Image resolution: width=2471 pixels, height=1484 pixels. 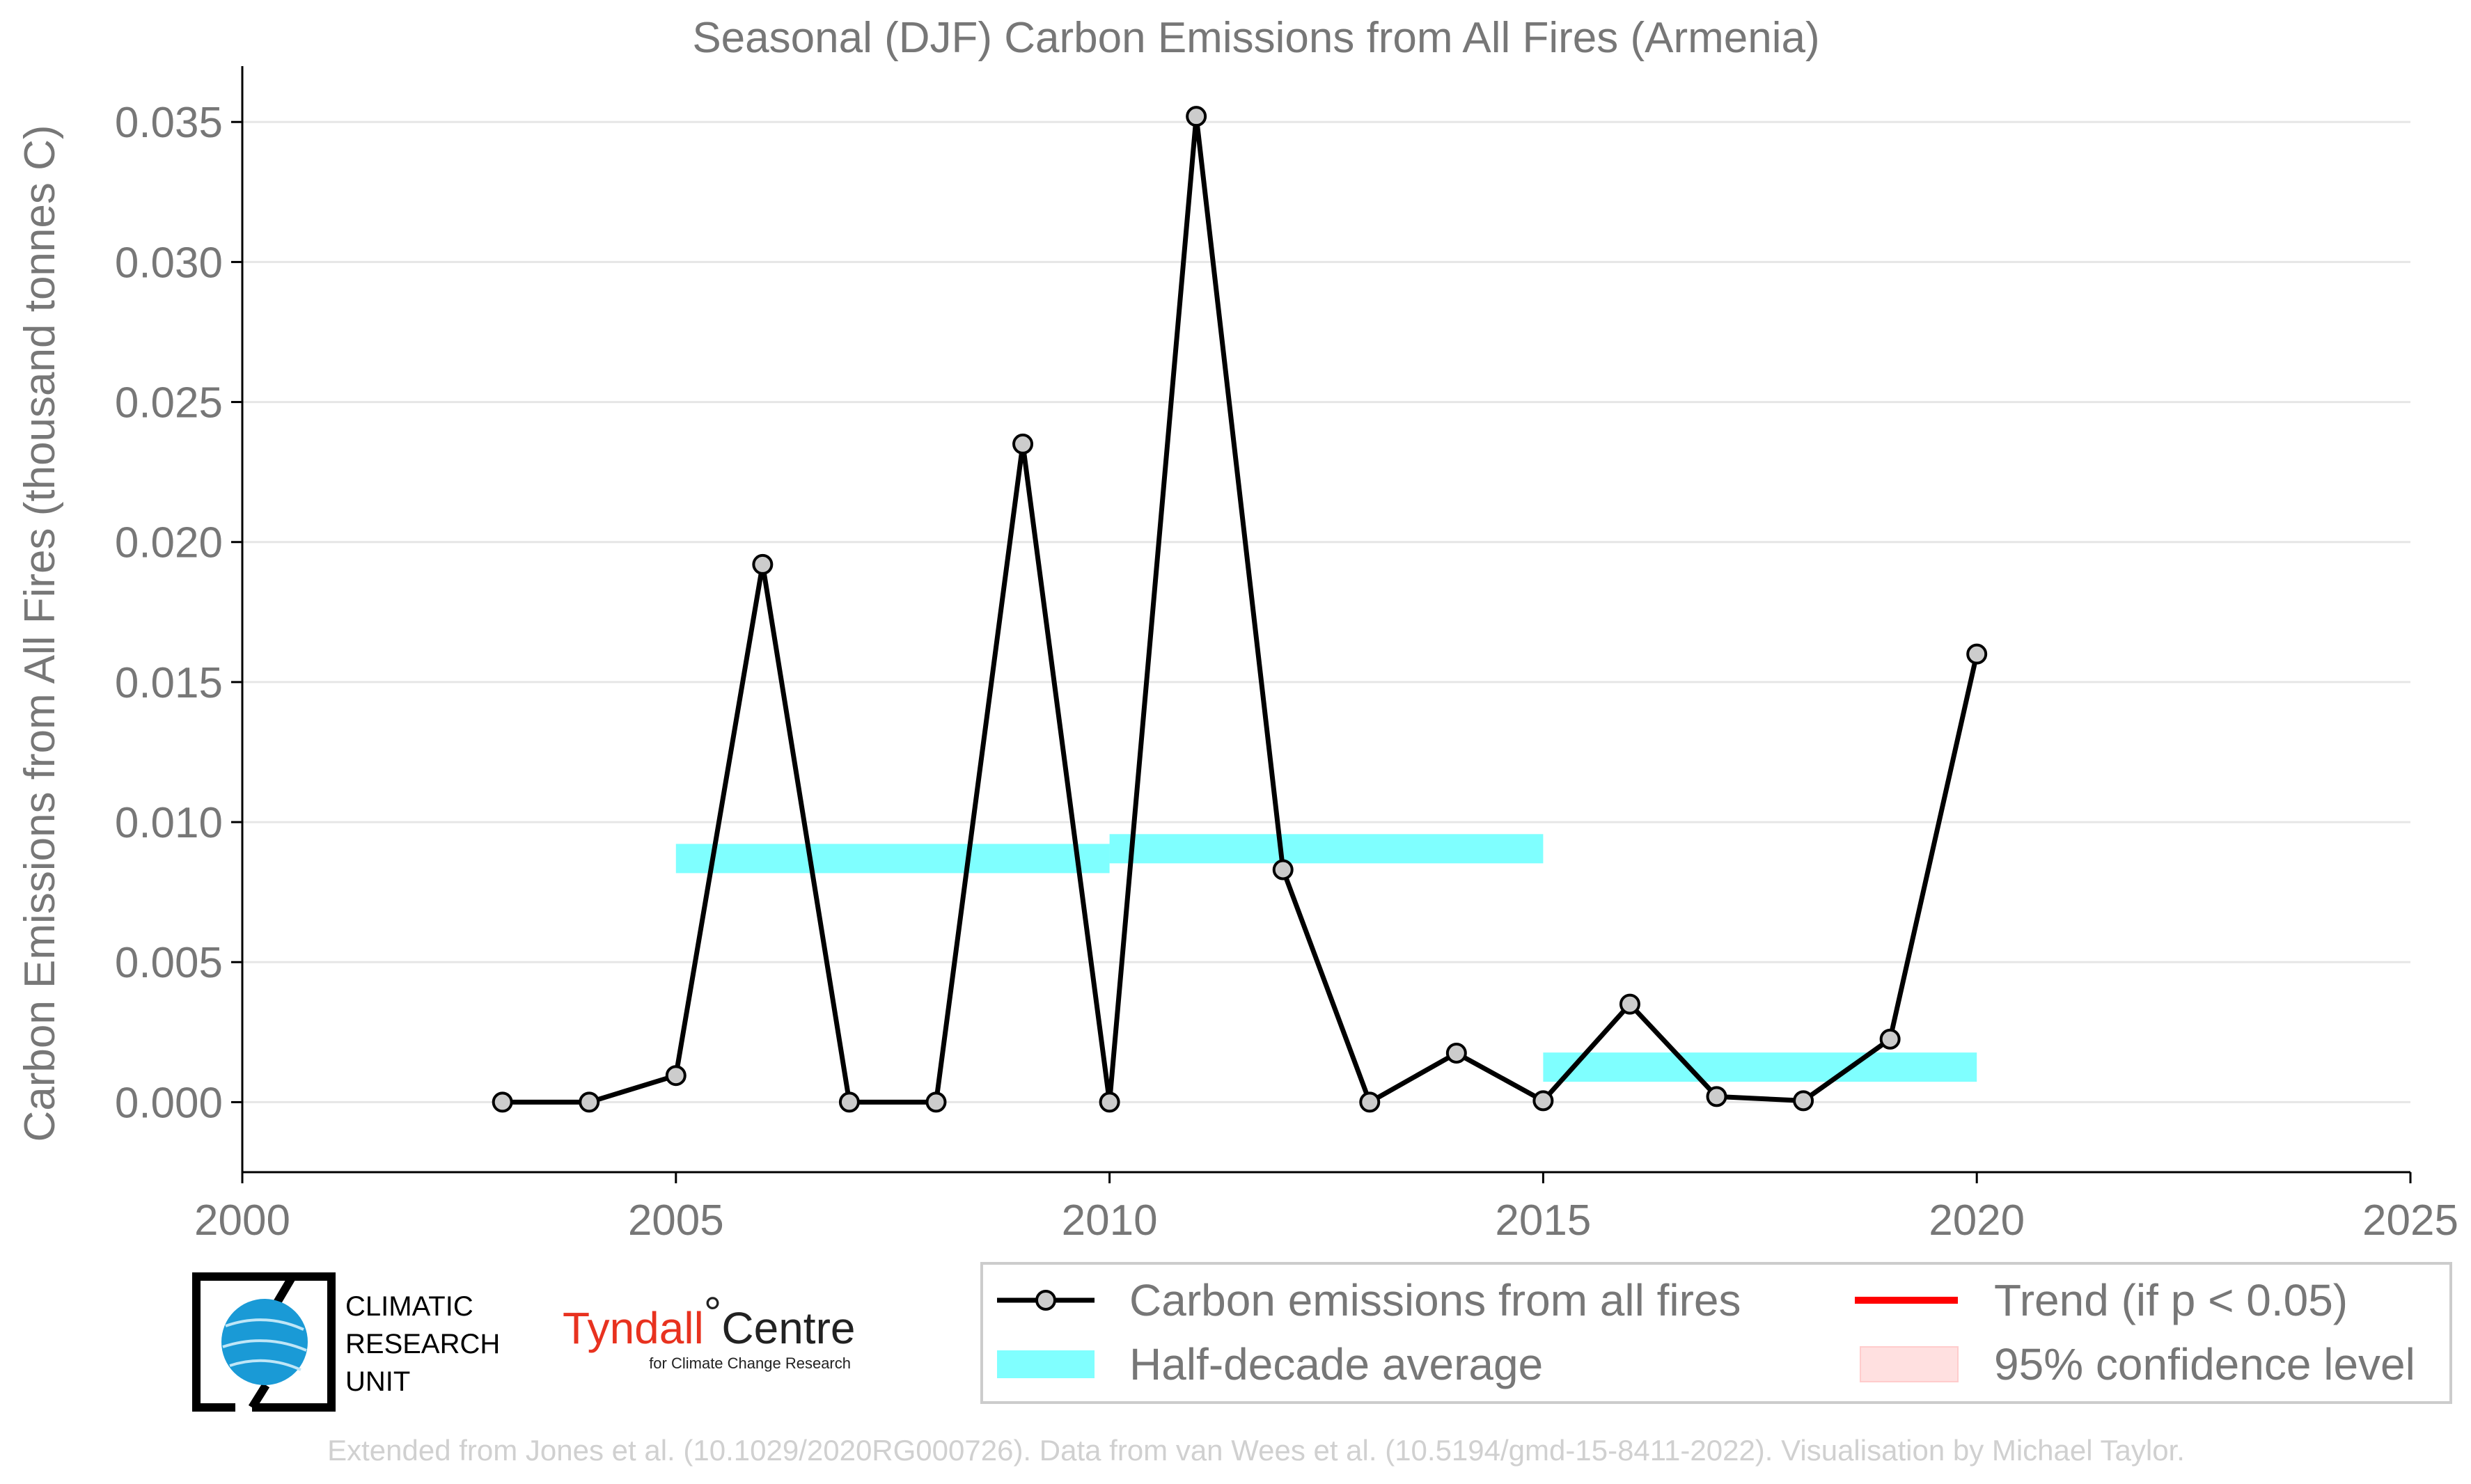 I want to click on cru-logo-bracket-icon, so click(x=264, y=1342).